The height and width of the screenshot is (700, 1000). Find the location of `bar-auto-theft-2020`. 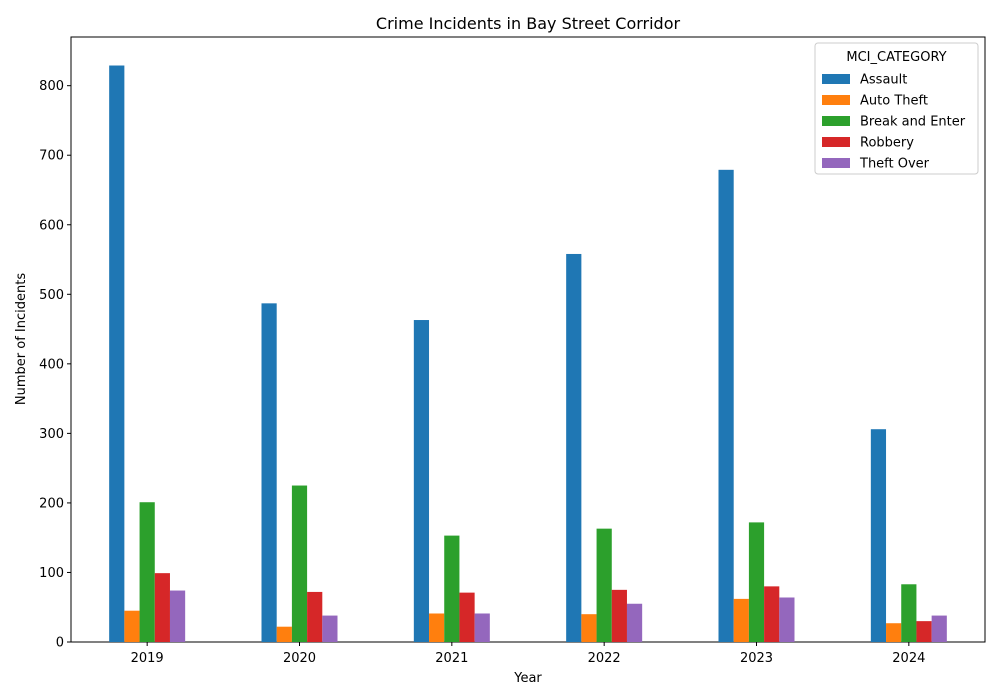

bar-auto-theft-2020 is located at coordinates (284, 634).